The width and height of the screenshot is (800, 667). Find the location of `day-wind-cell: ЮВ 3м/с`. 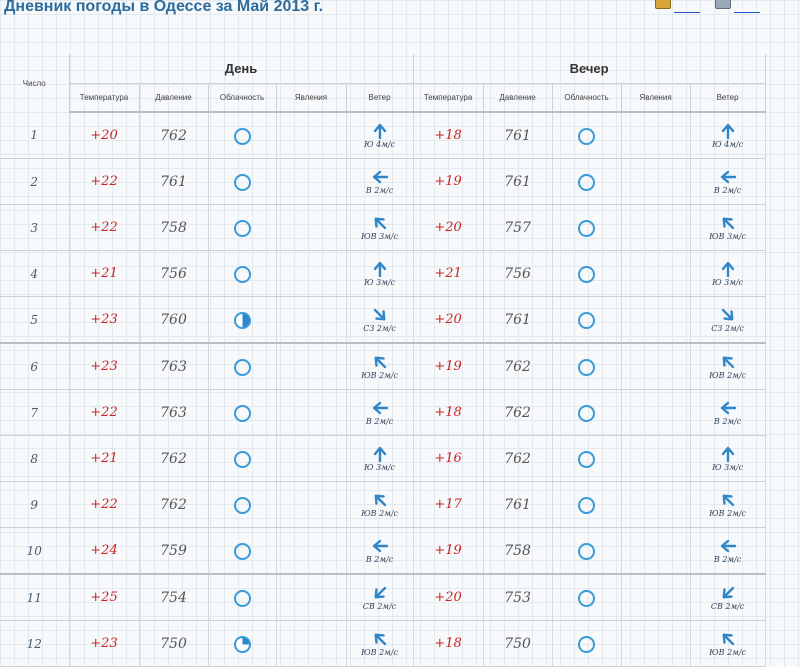

day-wind-cell: ЮВ 3м/с is located at coordinates (380, 227).